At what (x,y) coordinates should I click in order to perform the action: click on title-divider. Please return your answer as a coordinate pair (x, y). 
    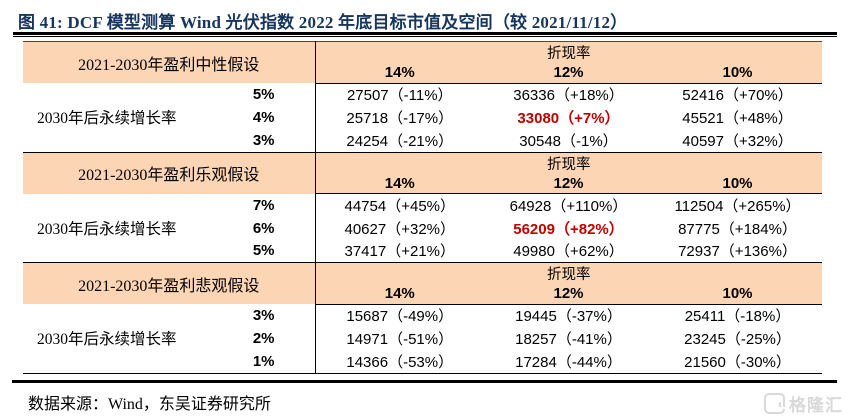
    Looking at the image, I should click on (425, 35).